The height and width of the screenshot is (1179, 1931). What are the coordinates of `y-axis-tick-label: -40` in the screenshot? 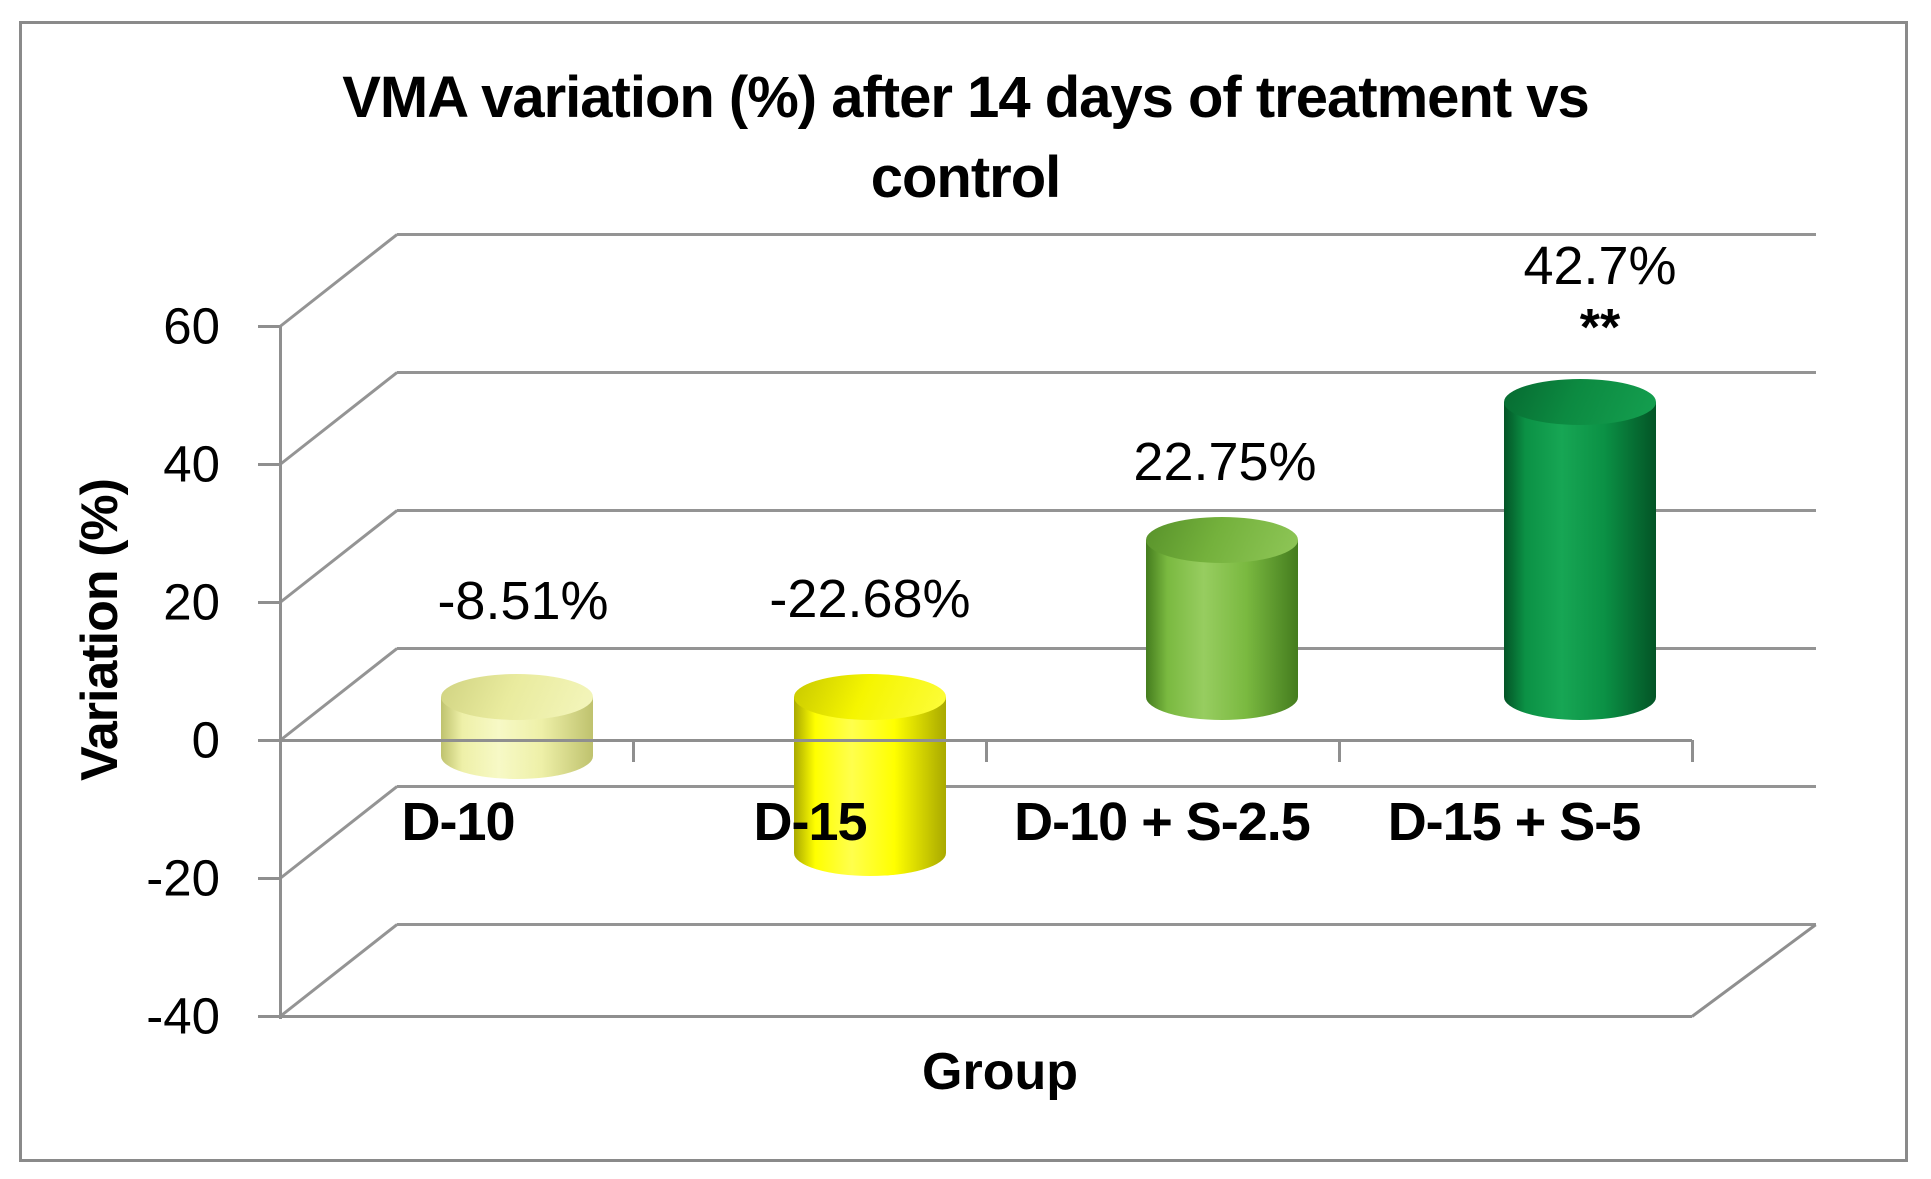 It's located at (183, 1016).